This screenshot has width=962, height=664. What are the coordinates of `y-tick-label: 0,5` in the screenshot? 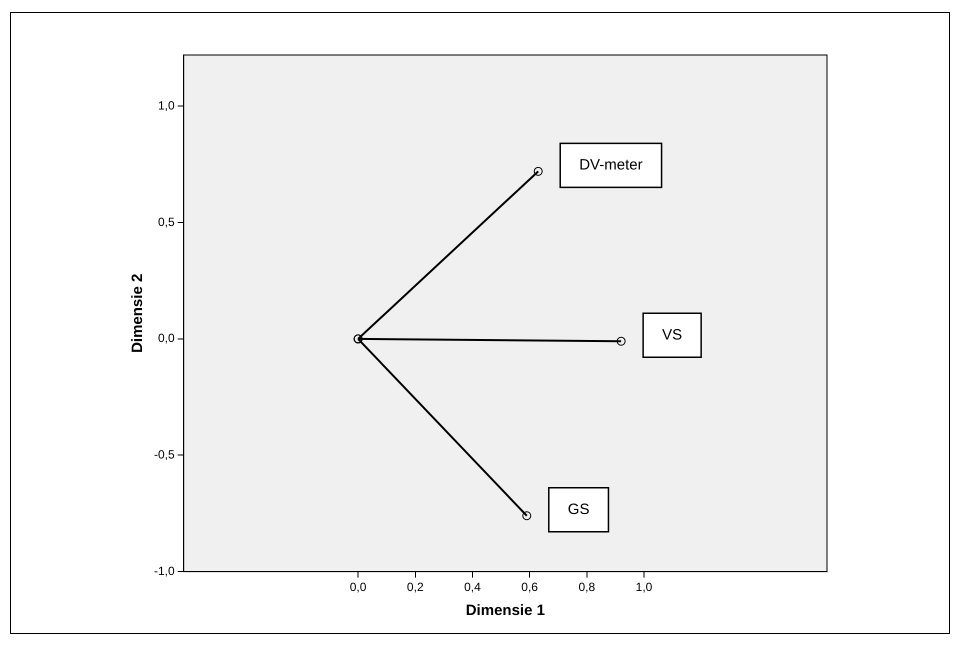 It's located at (166, 221).